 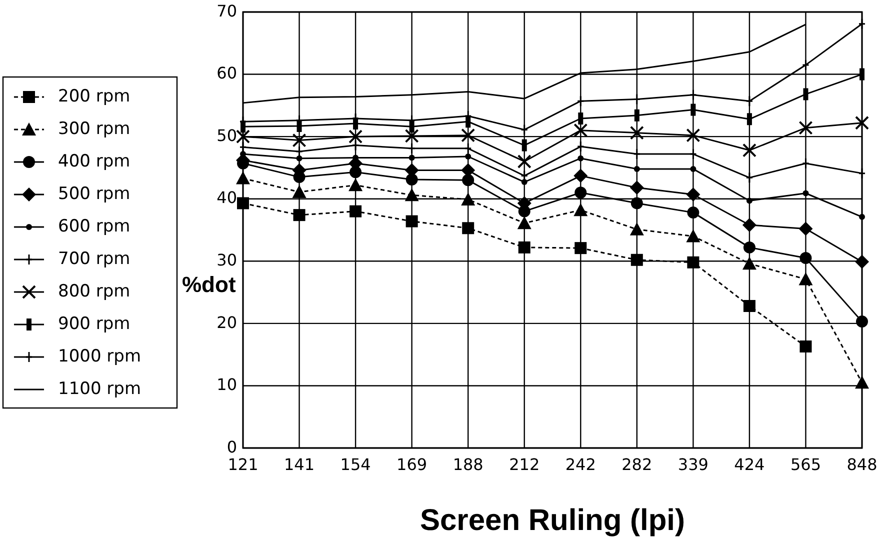 What do you see at coordinates (468, 464) in the screenshot?
I see `x-tick-label: 188` at bounding box center [468, 464].